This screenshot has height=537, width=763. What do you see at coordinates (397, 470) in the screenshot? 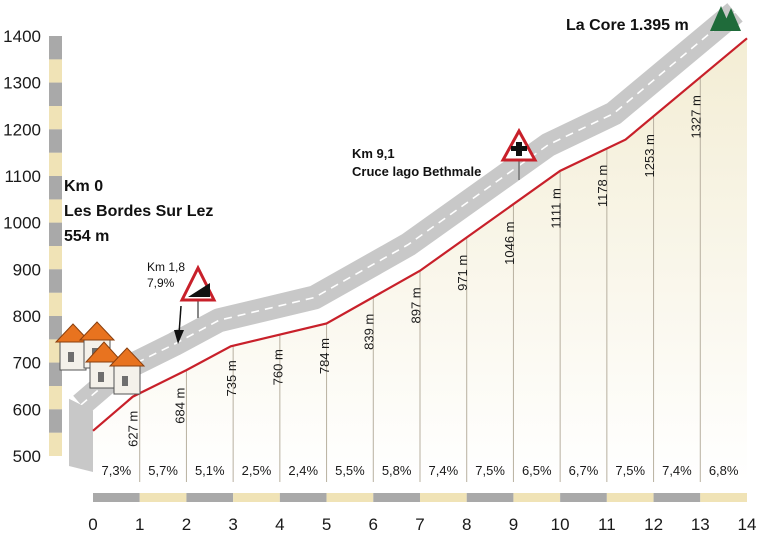
I see `gradient-label: 5,8%` at bounding box center [397, 470].